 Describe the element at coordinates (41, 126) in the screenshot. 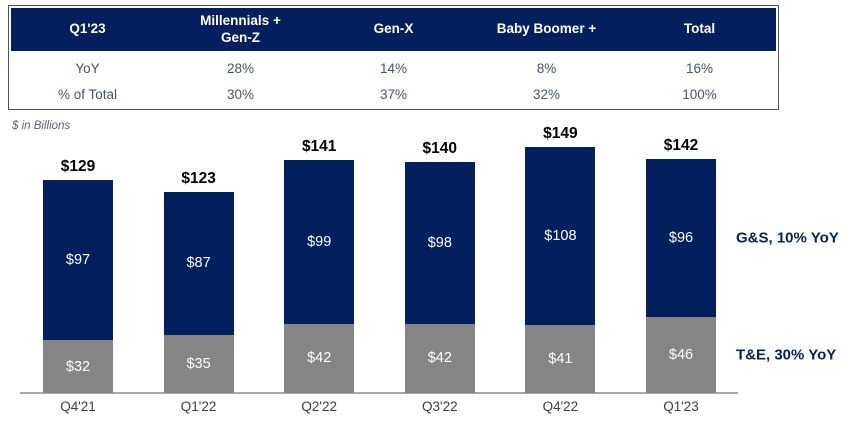

I see `chart-unit-label: $ in Billions` at that location.